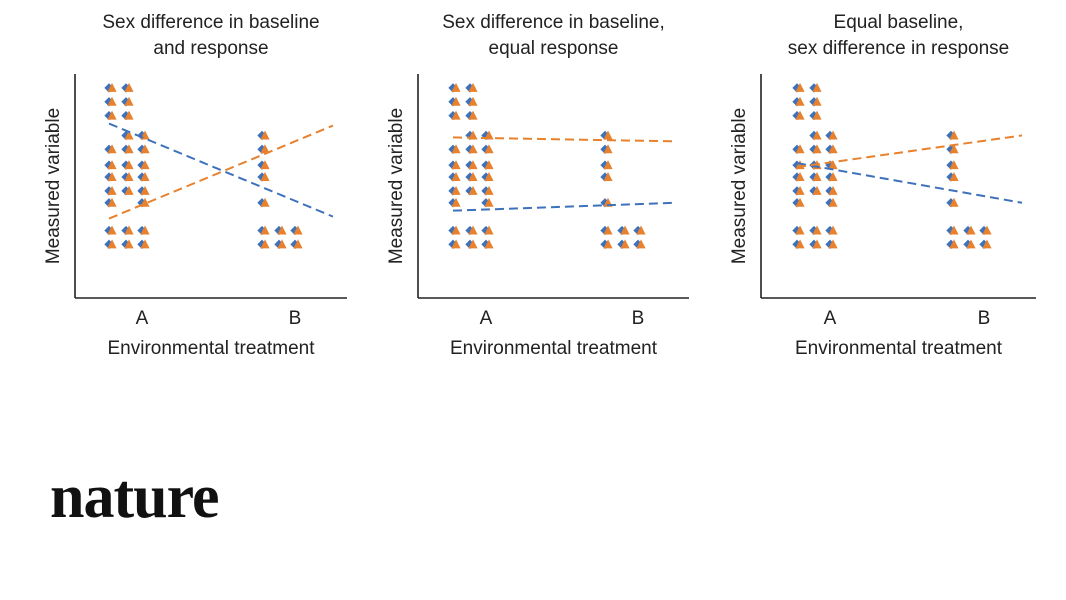  What do you see at coordinates (135, 497) in the screenshot?
I see `nature-logo: nature` at bounding box center [135, 497].